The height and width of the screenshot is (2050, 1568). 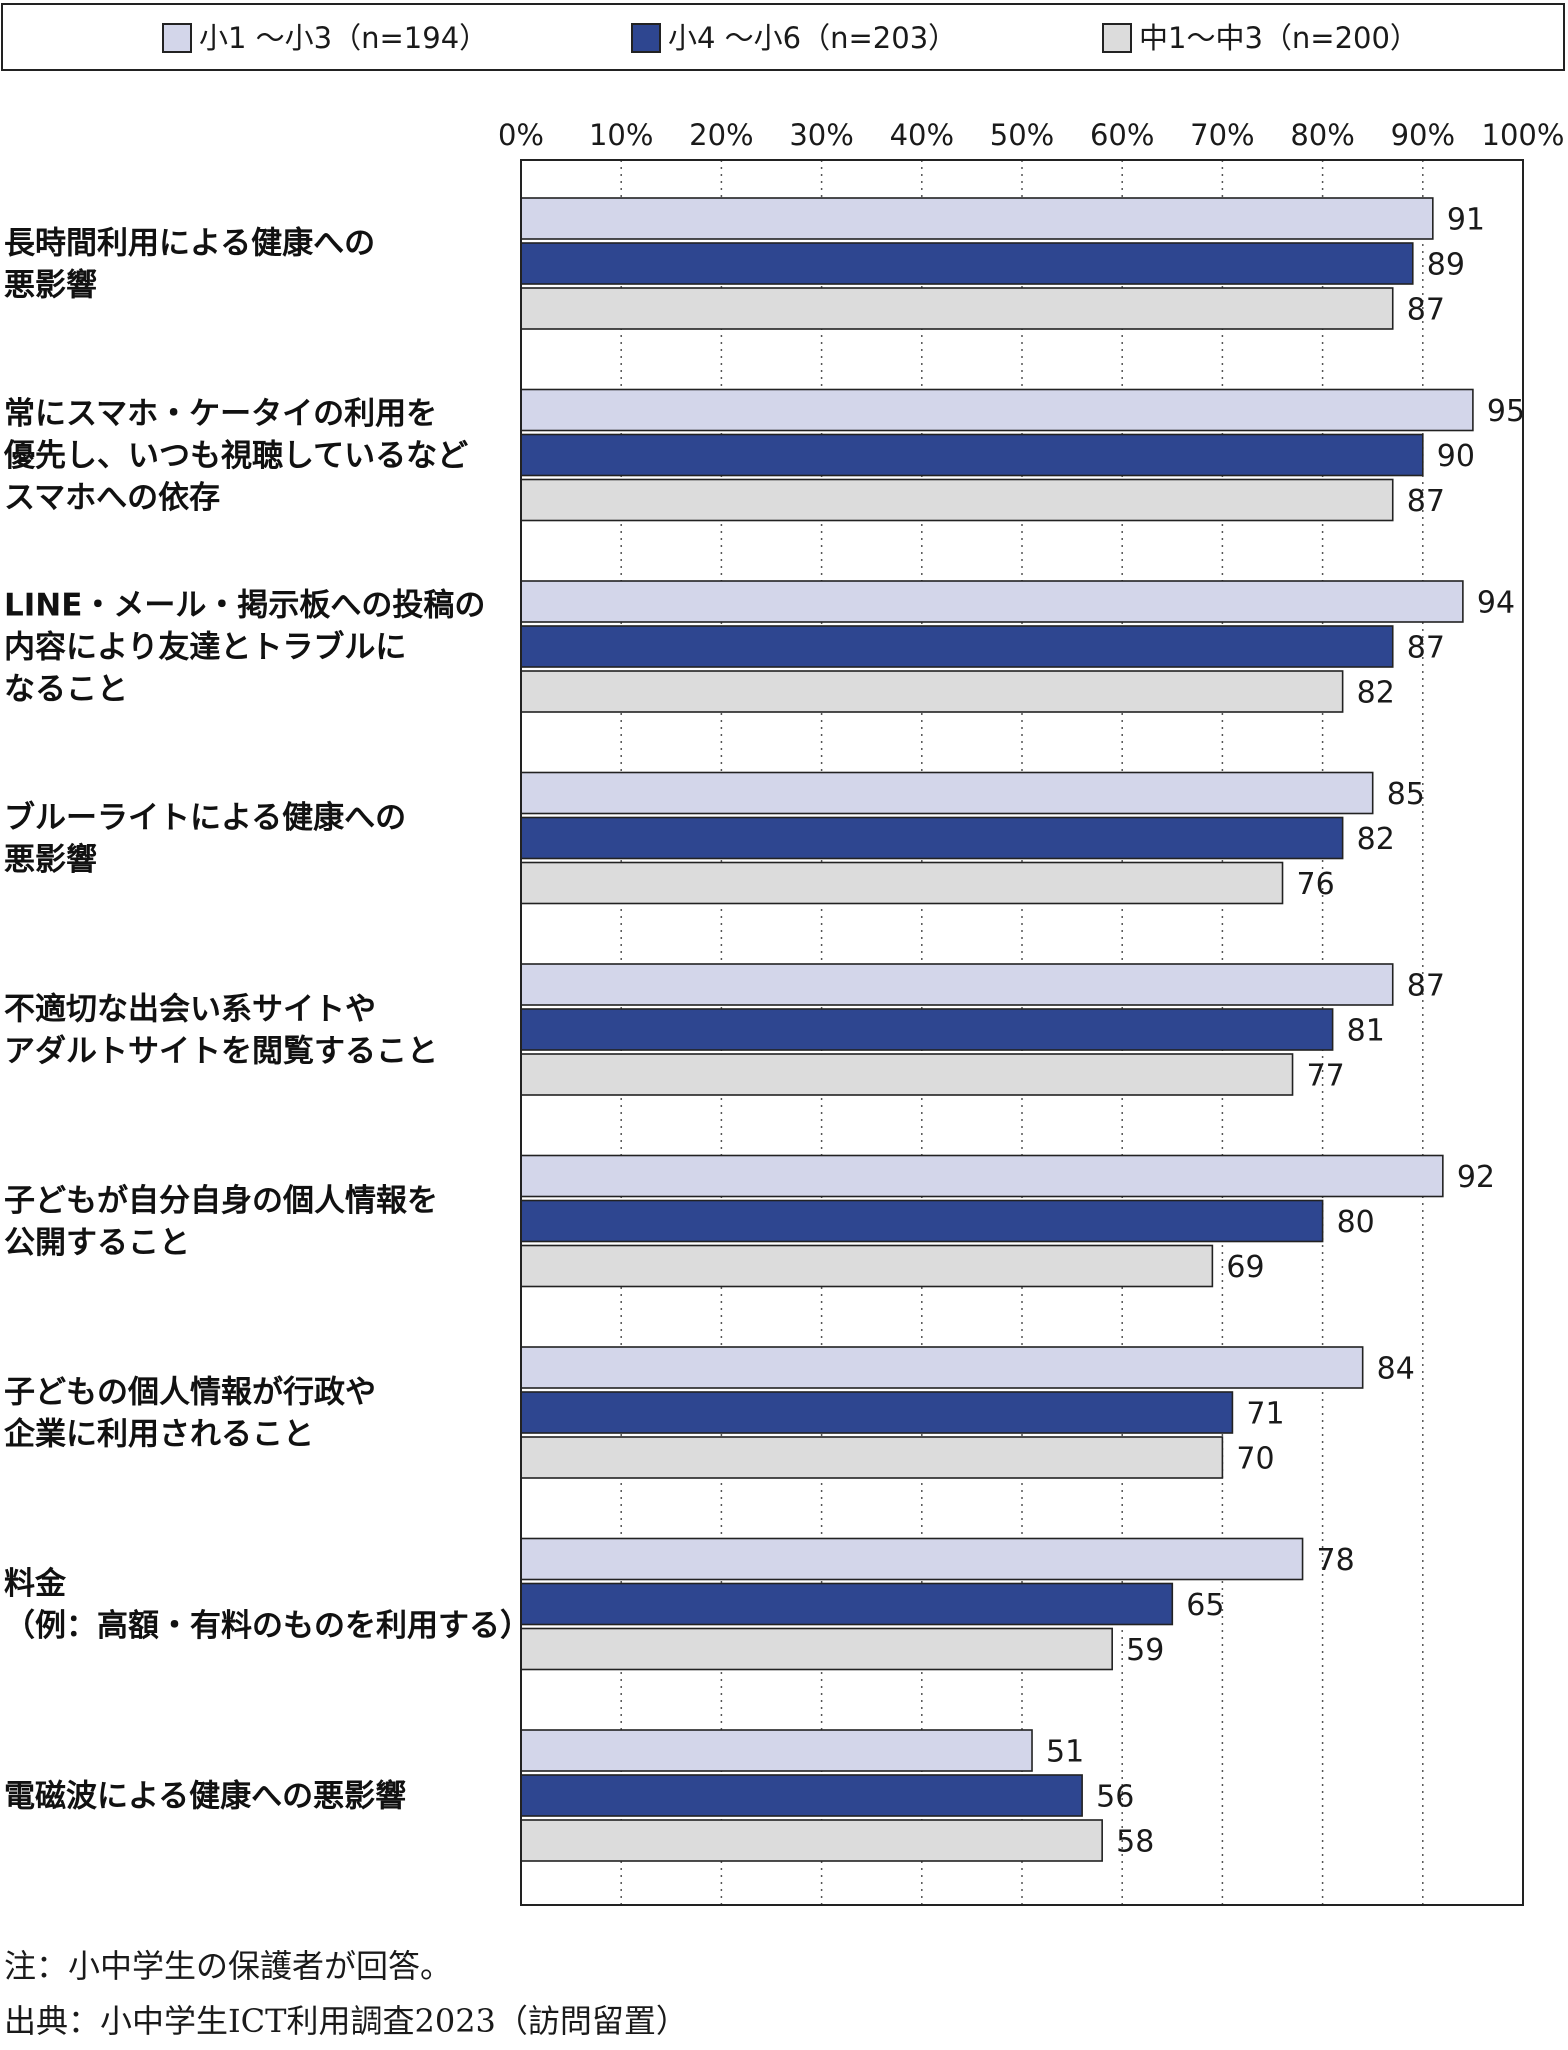 I want to click on category-label: 不適切な出会い系サイトやアダルトサイトを閲覧すること, so click(x=221, y=1031).